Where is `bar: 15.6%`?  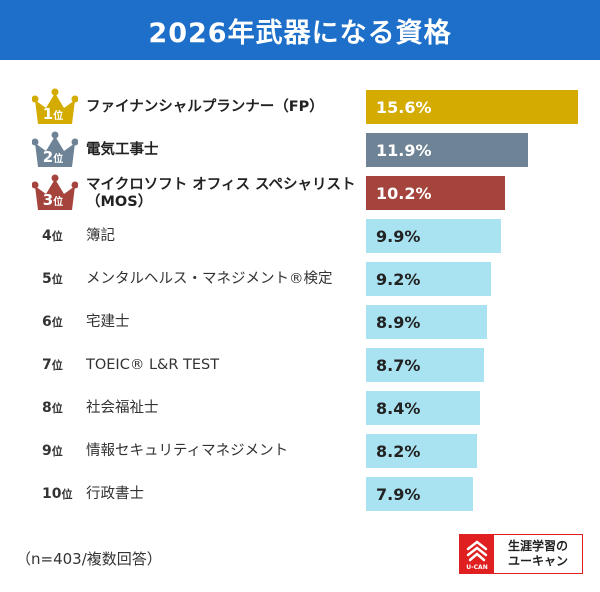
bar: 15.6% is located at coordinates (472, 107).